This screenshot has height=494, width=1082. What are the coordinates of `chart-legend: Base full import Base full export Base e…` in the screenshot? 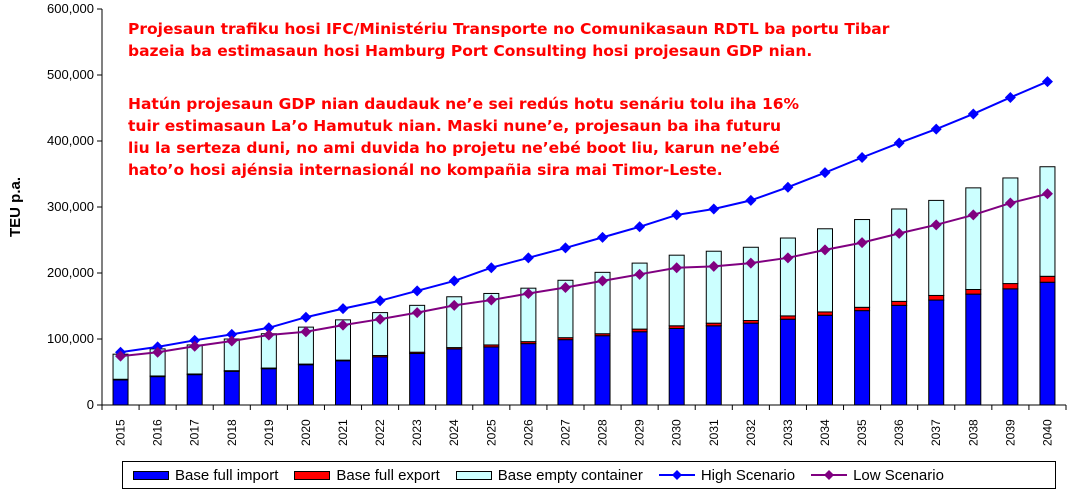 It's located at (589, 475).